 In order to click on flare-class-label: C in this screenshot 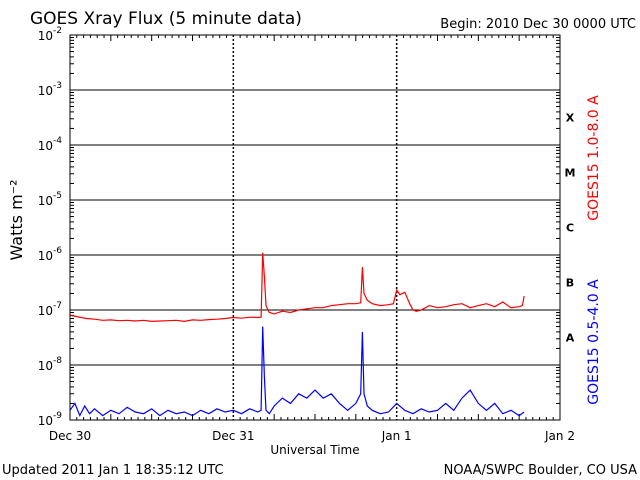, I will do `click(570, 228)`.